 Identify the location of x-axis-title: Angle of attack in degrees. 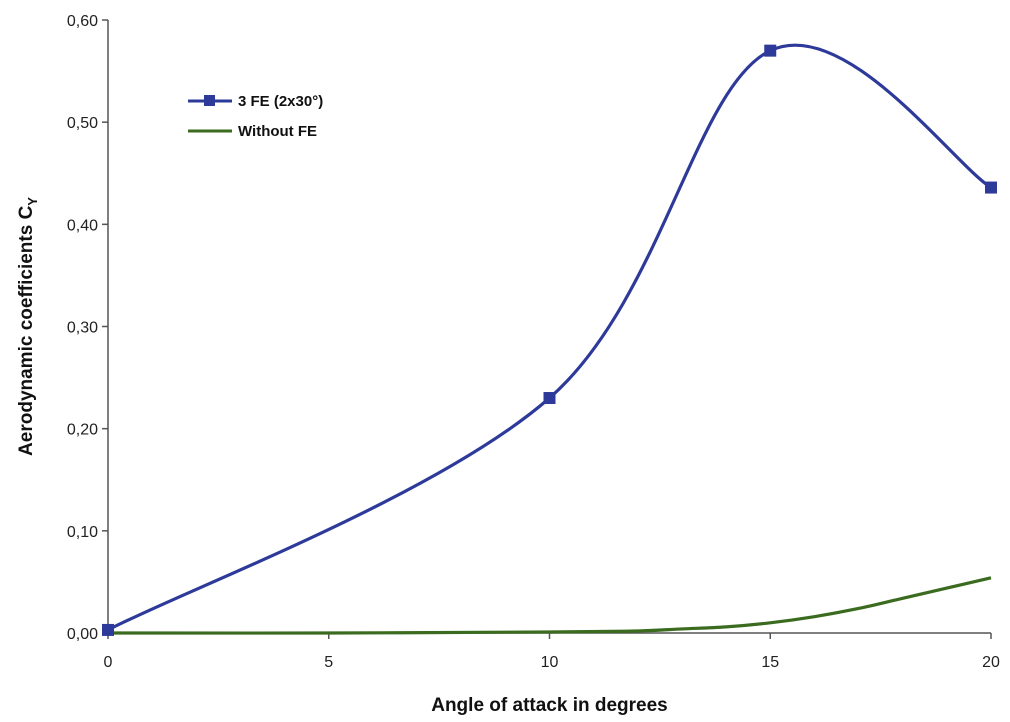
(549, 705).